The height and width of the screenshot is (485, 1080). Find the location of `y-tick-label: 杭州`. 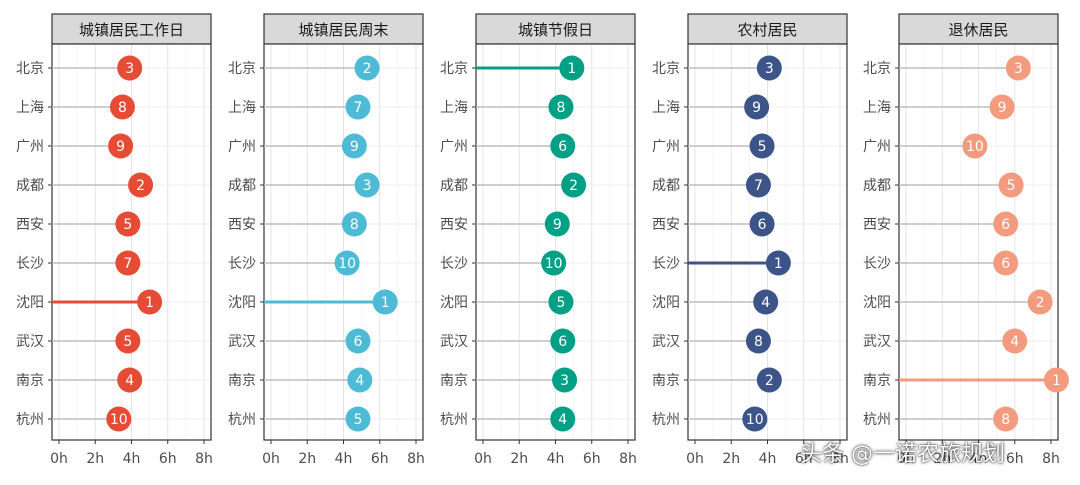

y-tick-label: 杭州 is located at coordinates (30, 420).